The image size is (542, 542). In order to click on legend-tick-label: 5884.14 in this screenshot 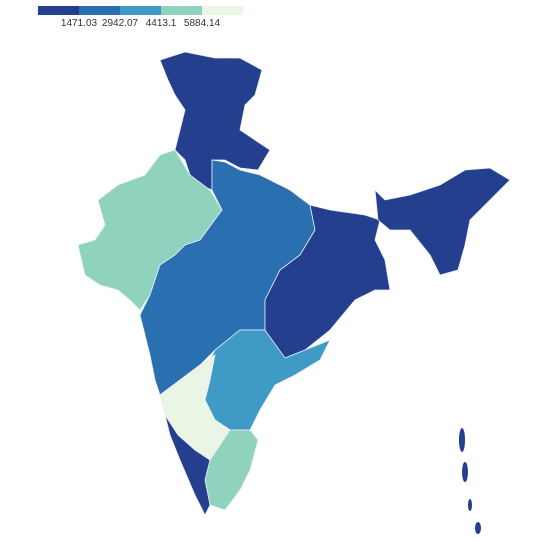, I will do `click(202, 23)`.